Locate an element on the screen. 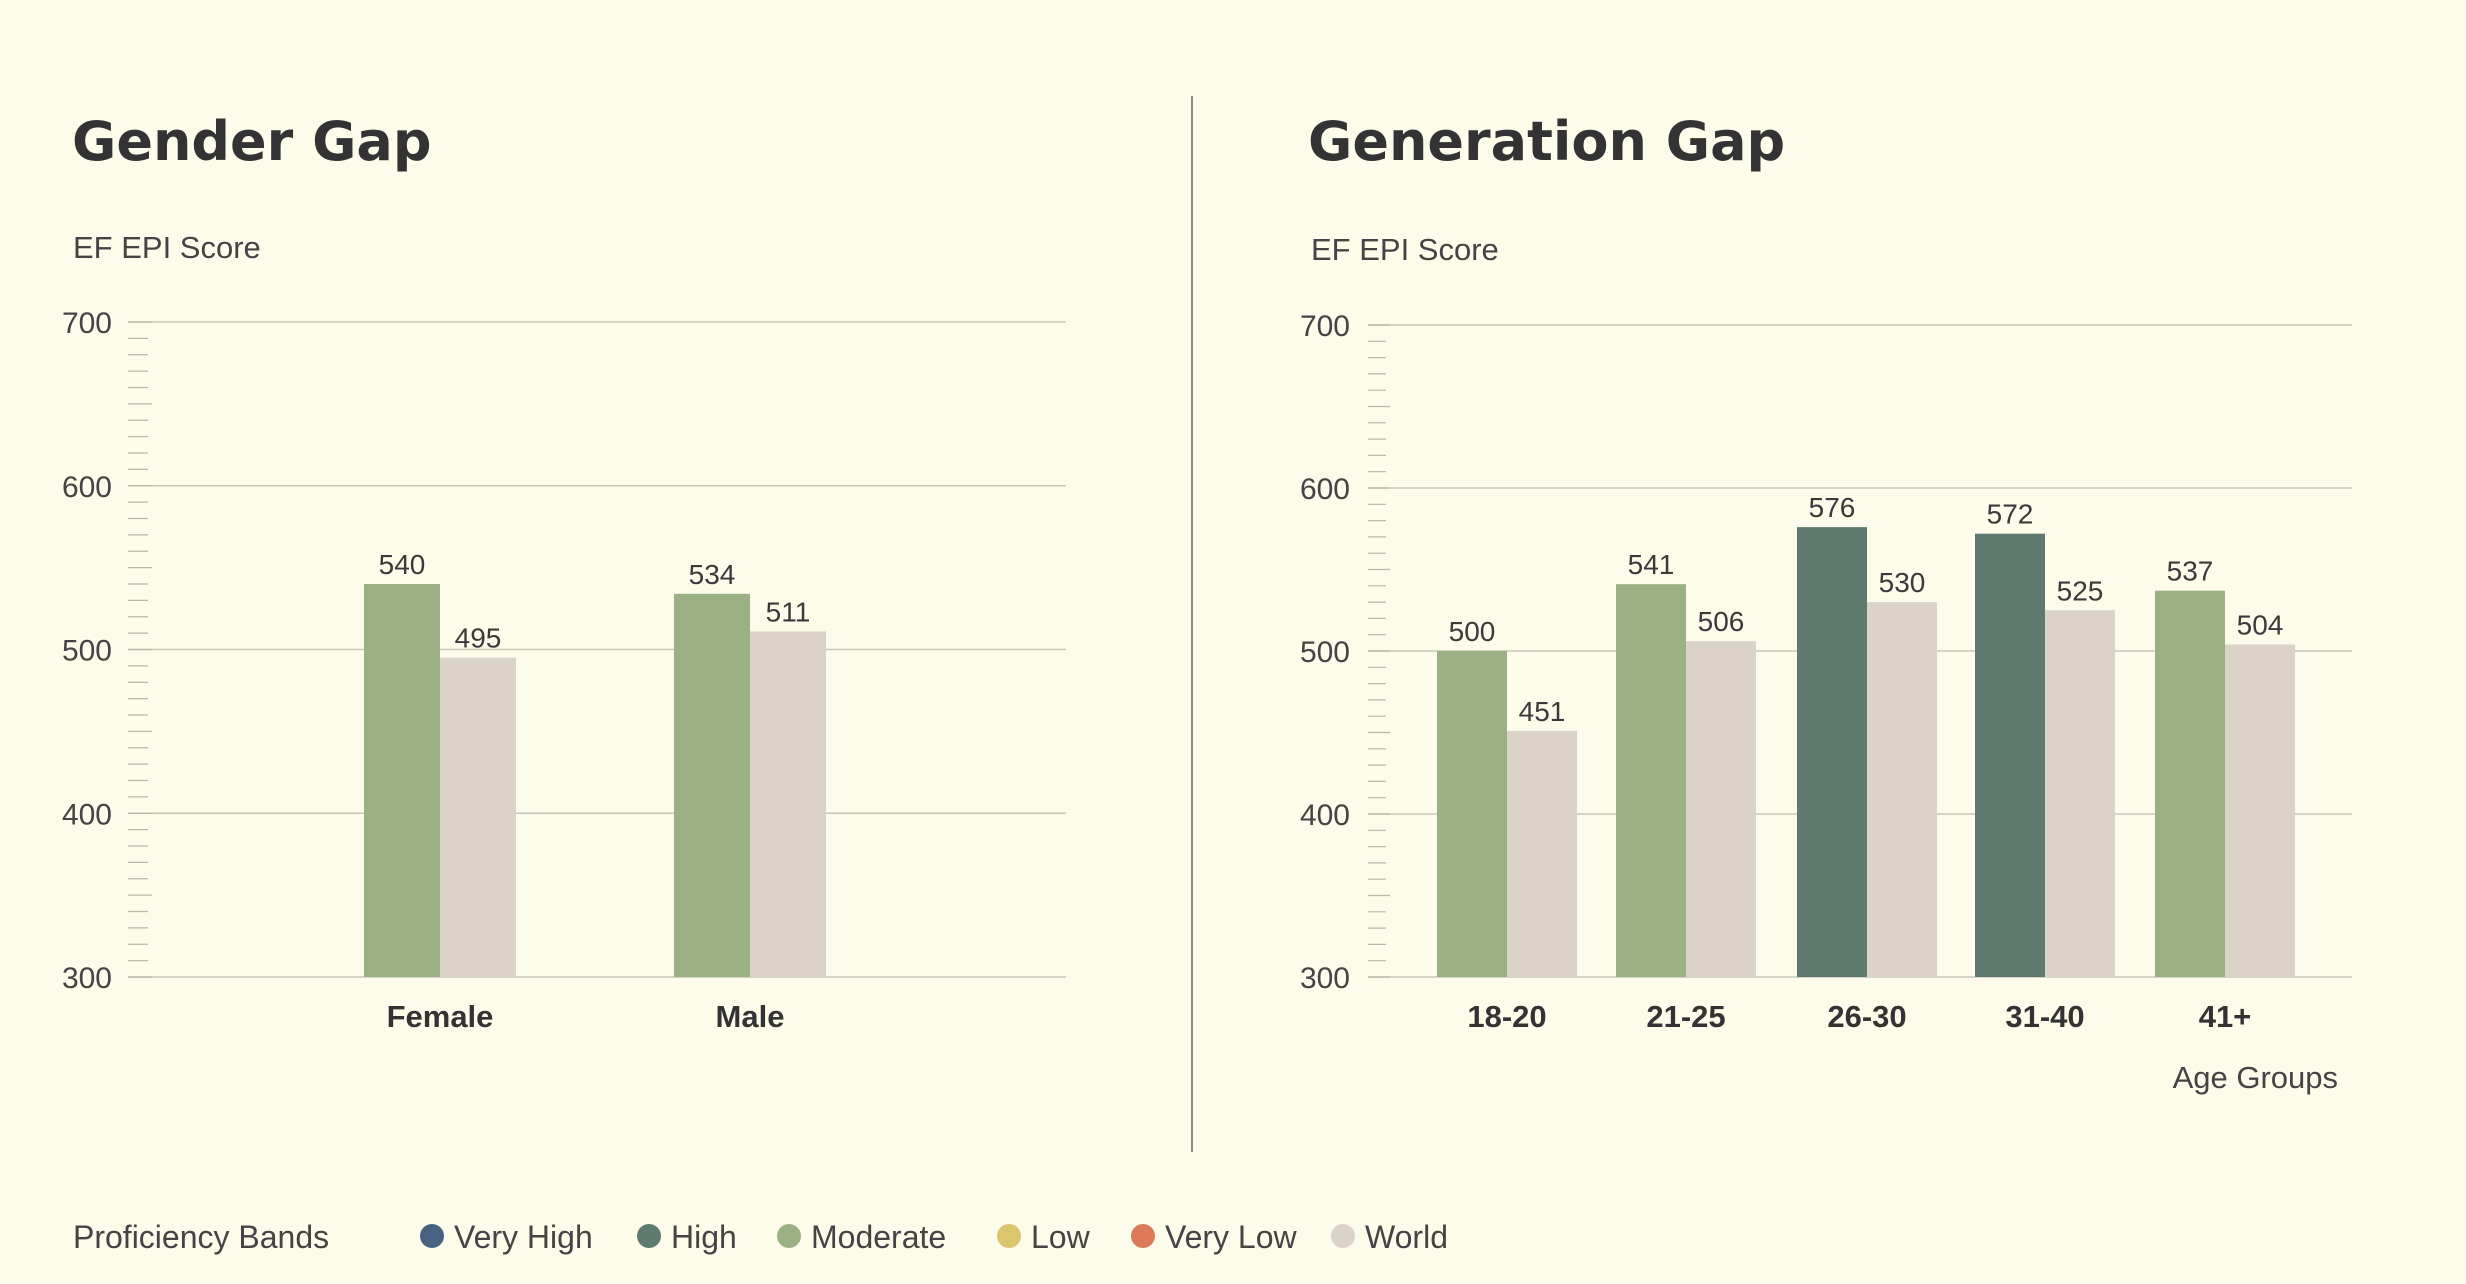 This screenshot has height=1284, width=2466. data-label: 506 is located at coordinates (1721, 621).